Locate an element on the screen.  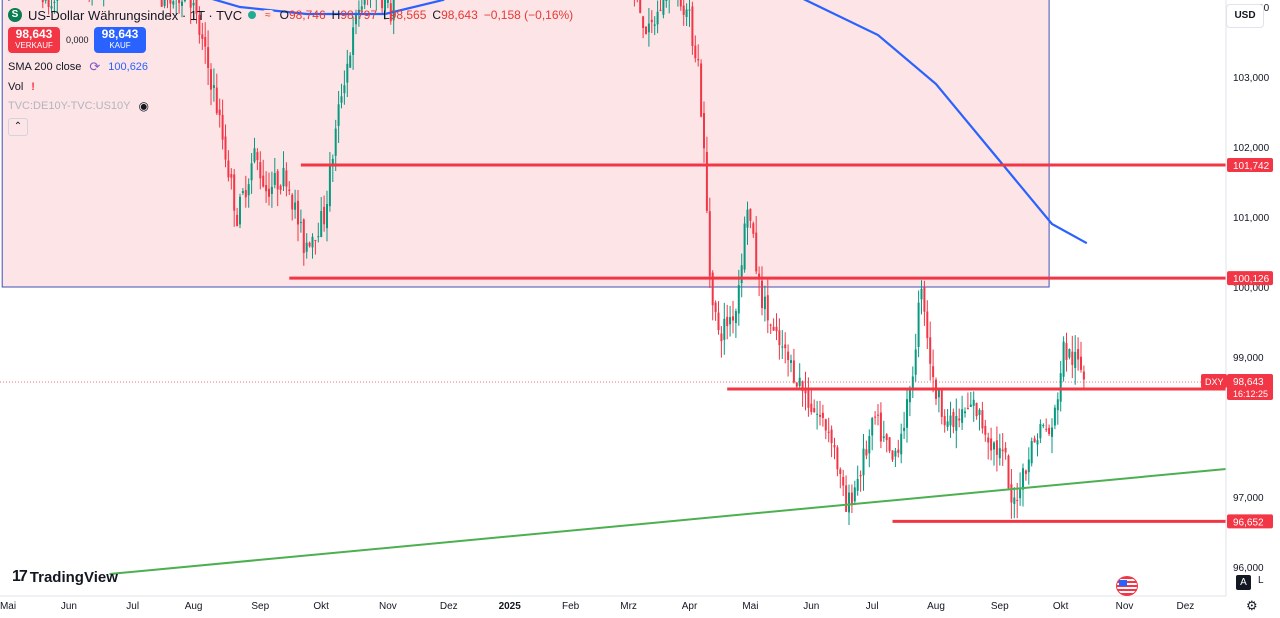
yield-spread-row: TVC:DE10Y-TVC:US10Y ◉ is located at coordinates (290, 106).